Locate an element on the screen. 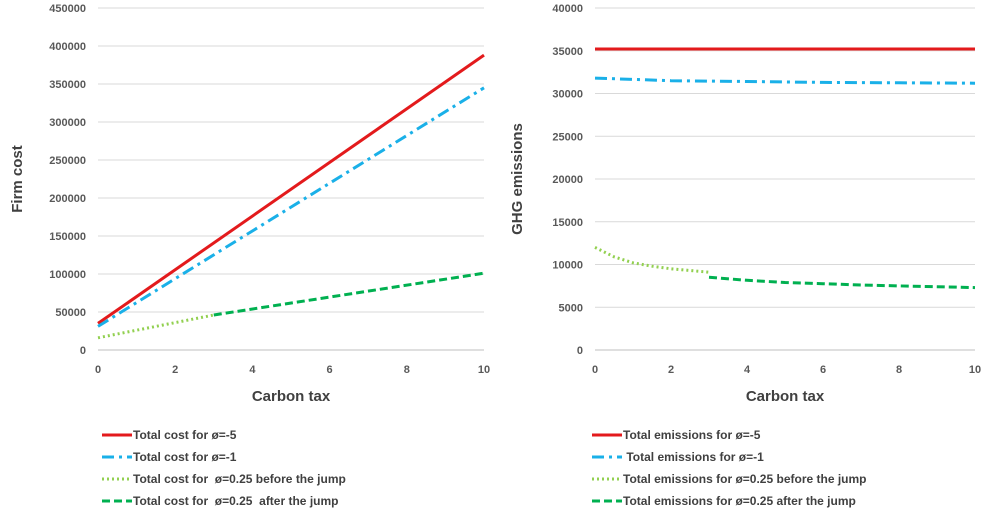 The height and width of the screenshot is (529, 985). y-tick-label: 30000 is located at coordinates (567, 95).